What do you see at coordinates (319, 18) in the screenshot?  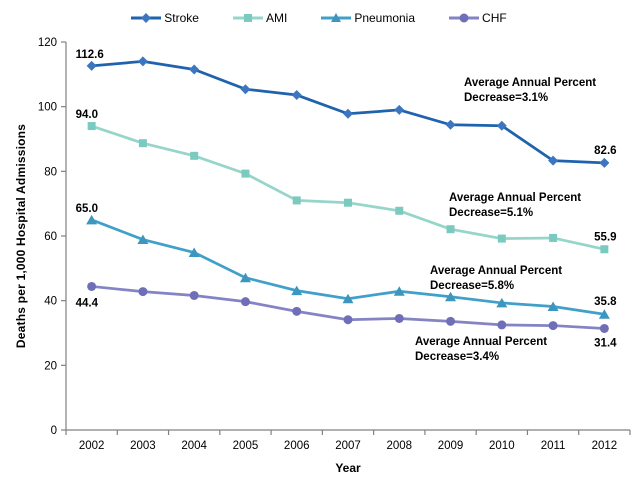 I see `chart-legend: Stroke AMI Pneumonia CHF` at bounding box center [319, 18].